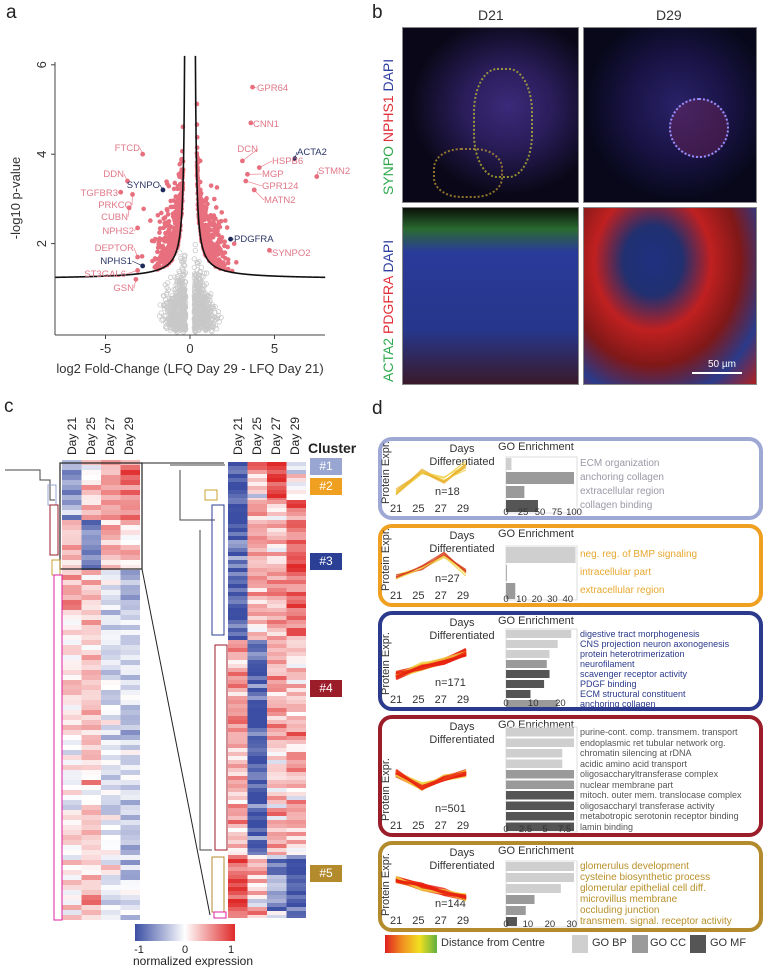 Image resolution: width=768 pixels, height=967 pixels. I want to click on go-axis-tick: 5, so click(544, 828).